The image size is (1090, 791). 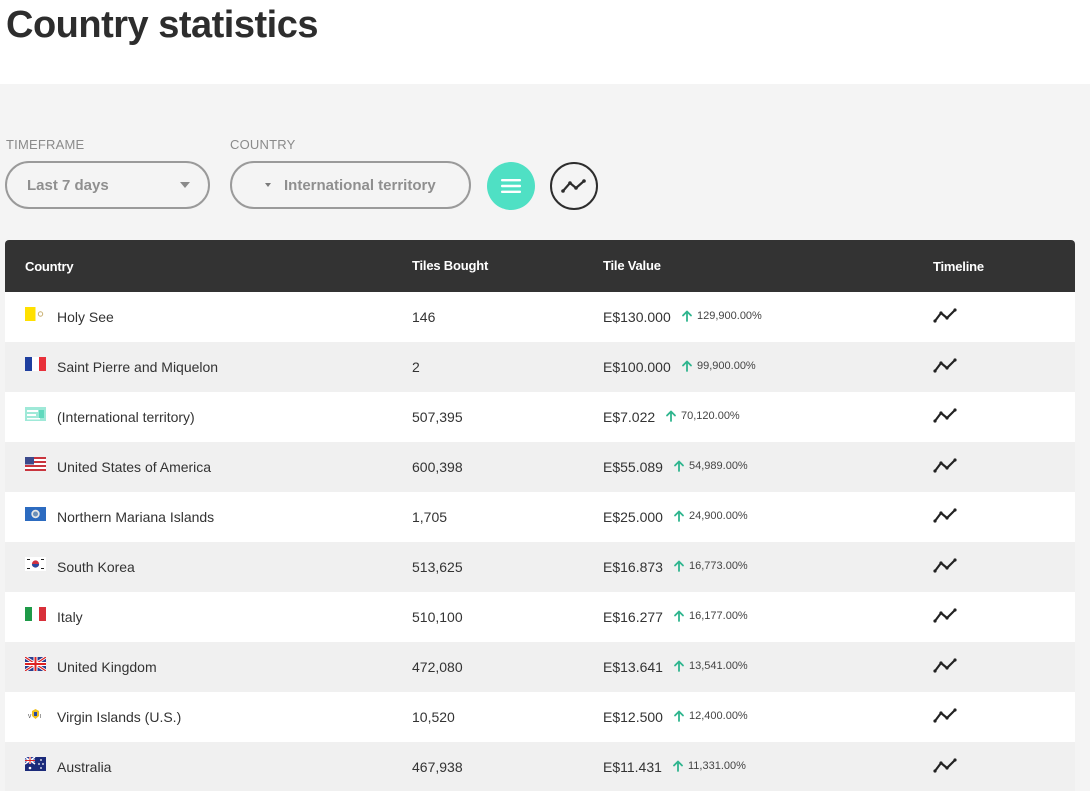 What do you see at coordinates (162, 25) in the screenshot?
I see `page-title: Country statistics` at bounding box center [162, 25].